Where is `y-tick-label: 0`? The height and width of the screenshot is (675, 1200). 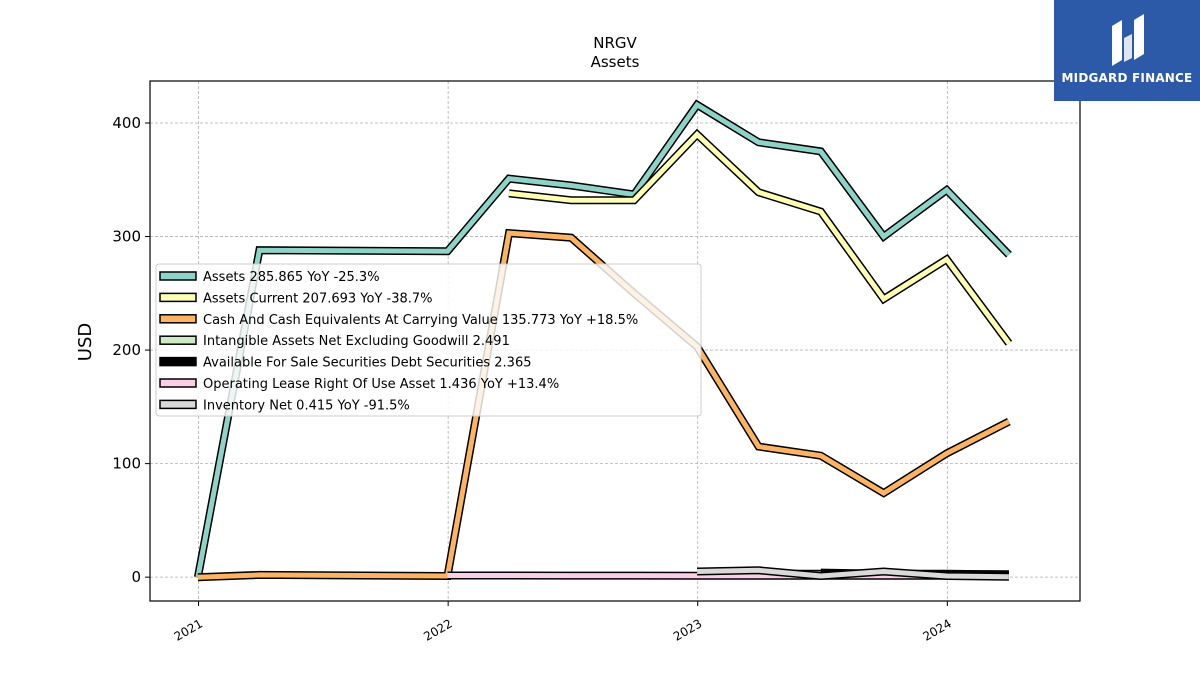
y-tick-label: 0 is located at coordinates (136, 577).